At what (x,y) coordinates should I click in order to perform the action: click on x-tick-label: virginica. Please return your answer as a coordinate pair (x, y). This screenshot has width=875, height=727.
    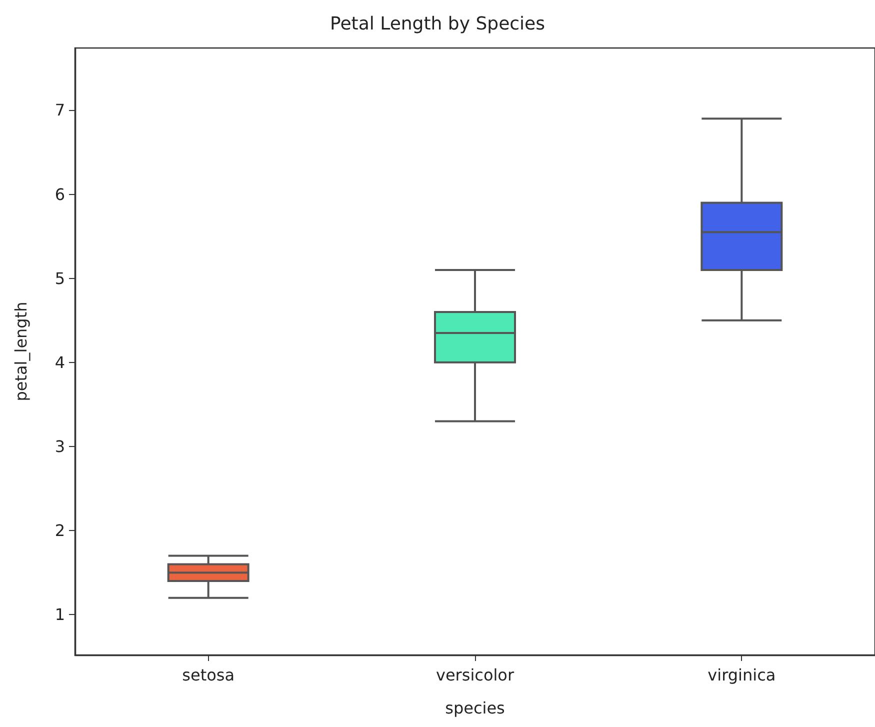
    Looking at the image, I should click on (742, 675).